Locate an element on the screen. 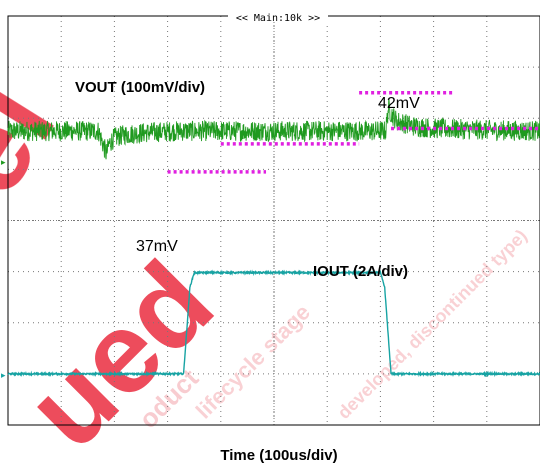 The width and height of the screenshot is (540, 466). header-label: << Main:10k >> is located at coordinates (278, 18).